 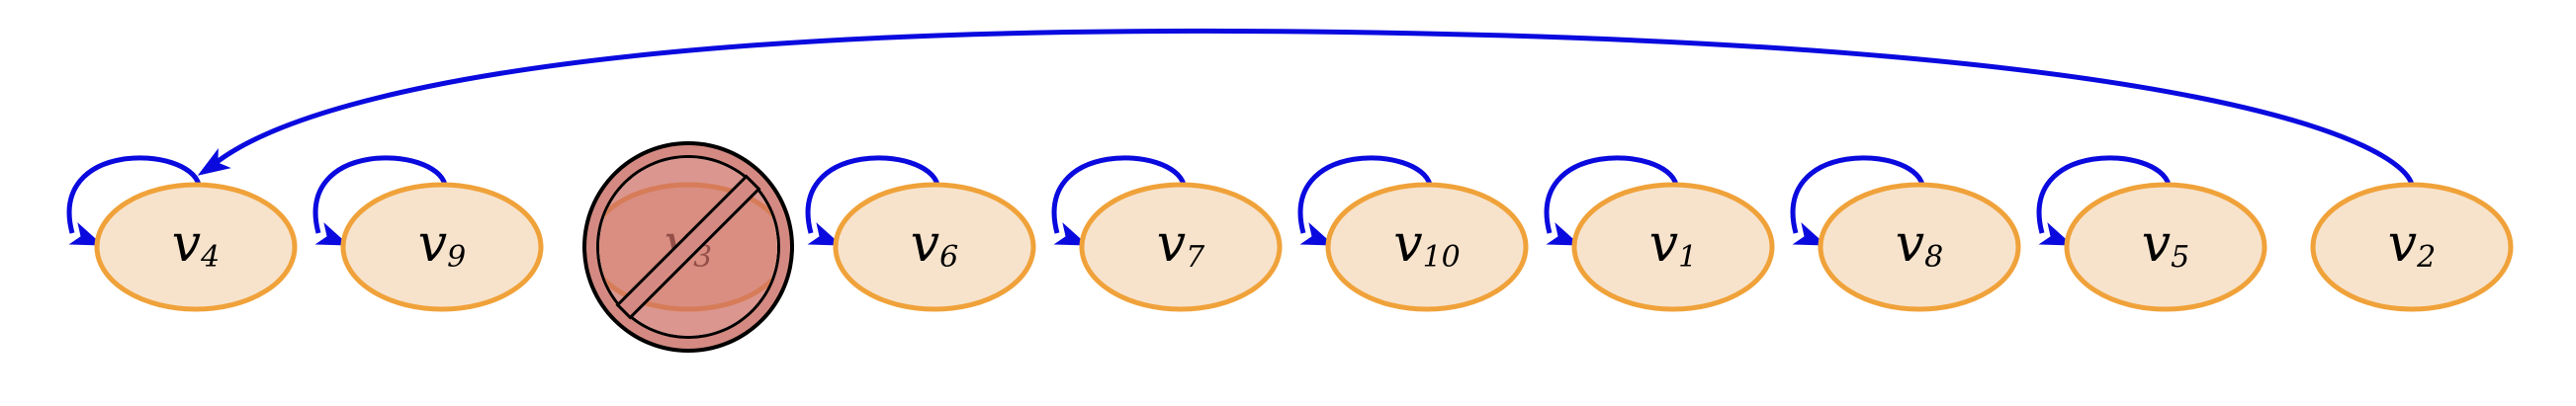 What do you see at coordinates (214, 161) in the screenshot?
I see `edge-arrowhead` at bounding box center [214, 161].